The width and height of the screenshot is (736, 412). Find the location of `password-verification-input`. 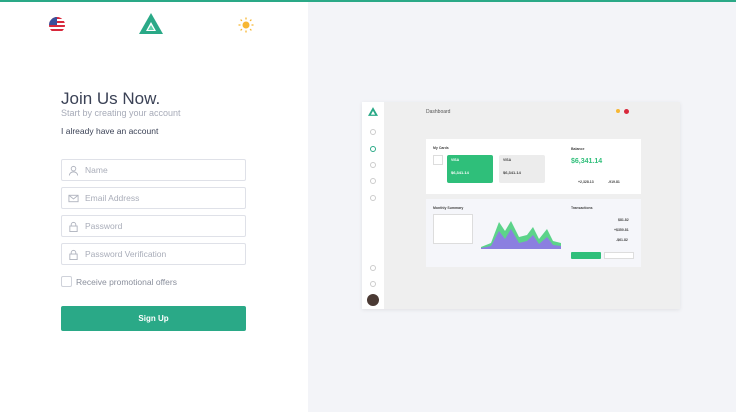

password-verification-input is located at coordinates (160, 254).